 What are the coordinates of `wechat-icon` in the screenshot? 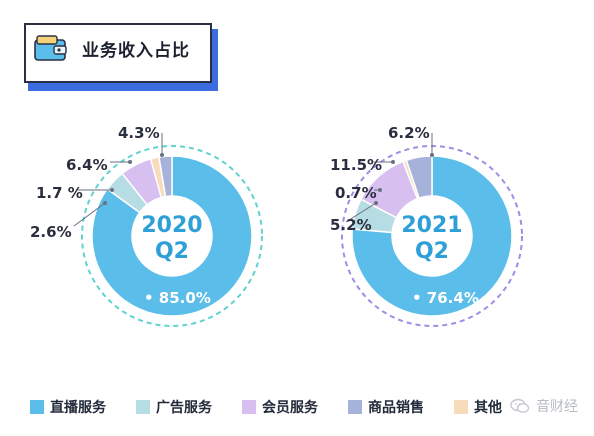 It's located at (520, 405).